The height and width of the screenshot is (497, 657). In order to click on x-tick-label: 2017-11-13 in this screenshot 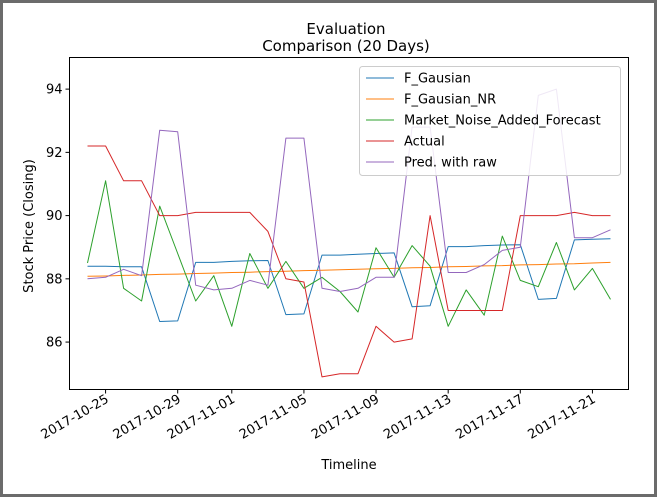, I will do `click(417, 417)`.